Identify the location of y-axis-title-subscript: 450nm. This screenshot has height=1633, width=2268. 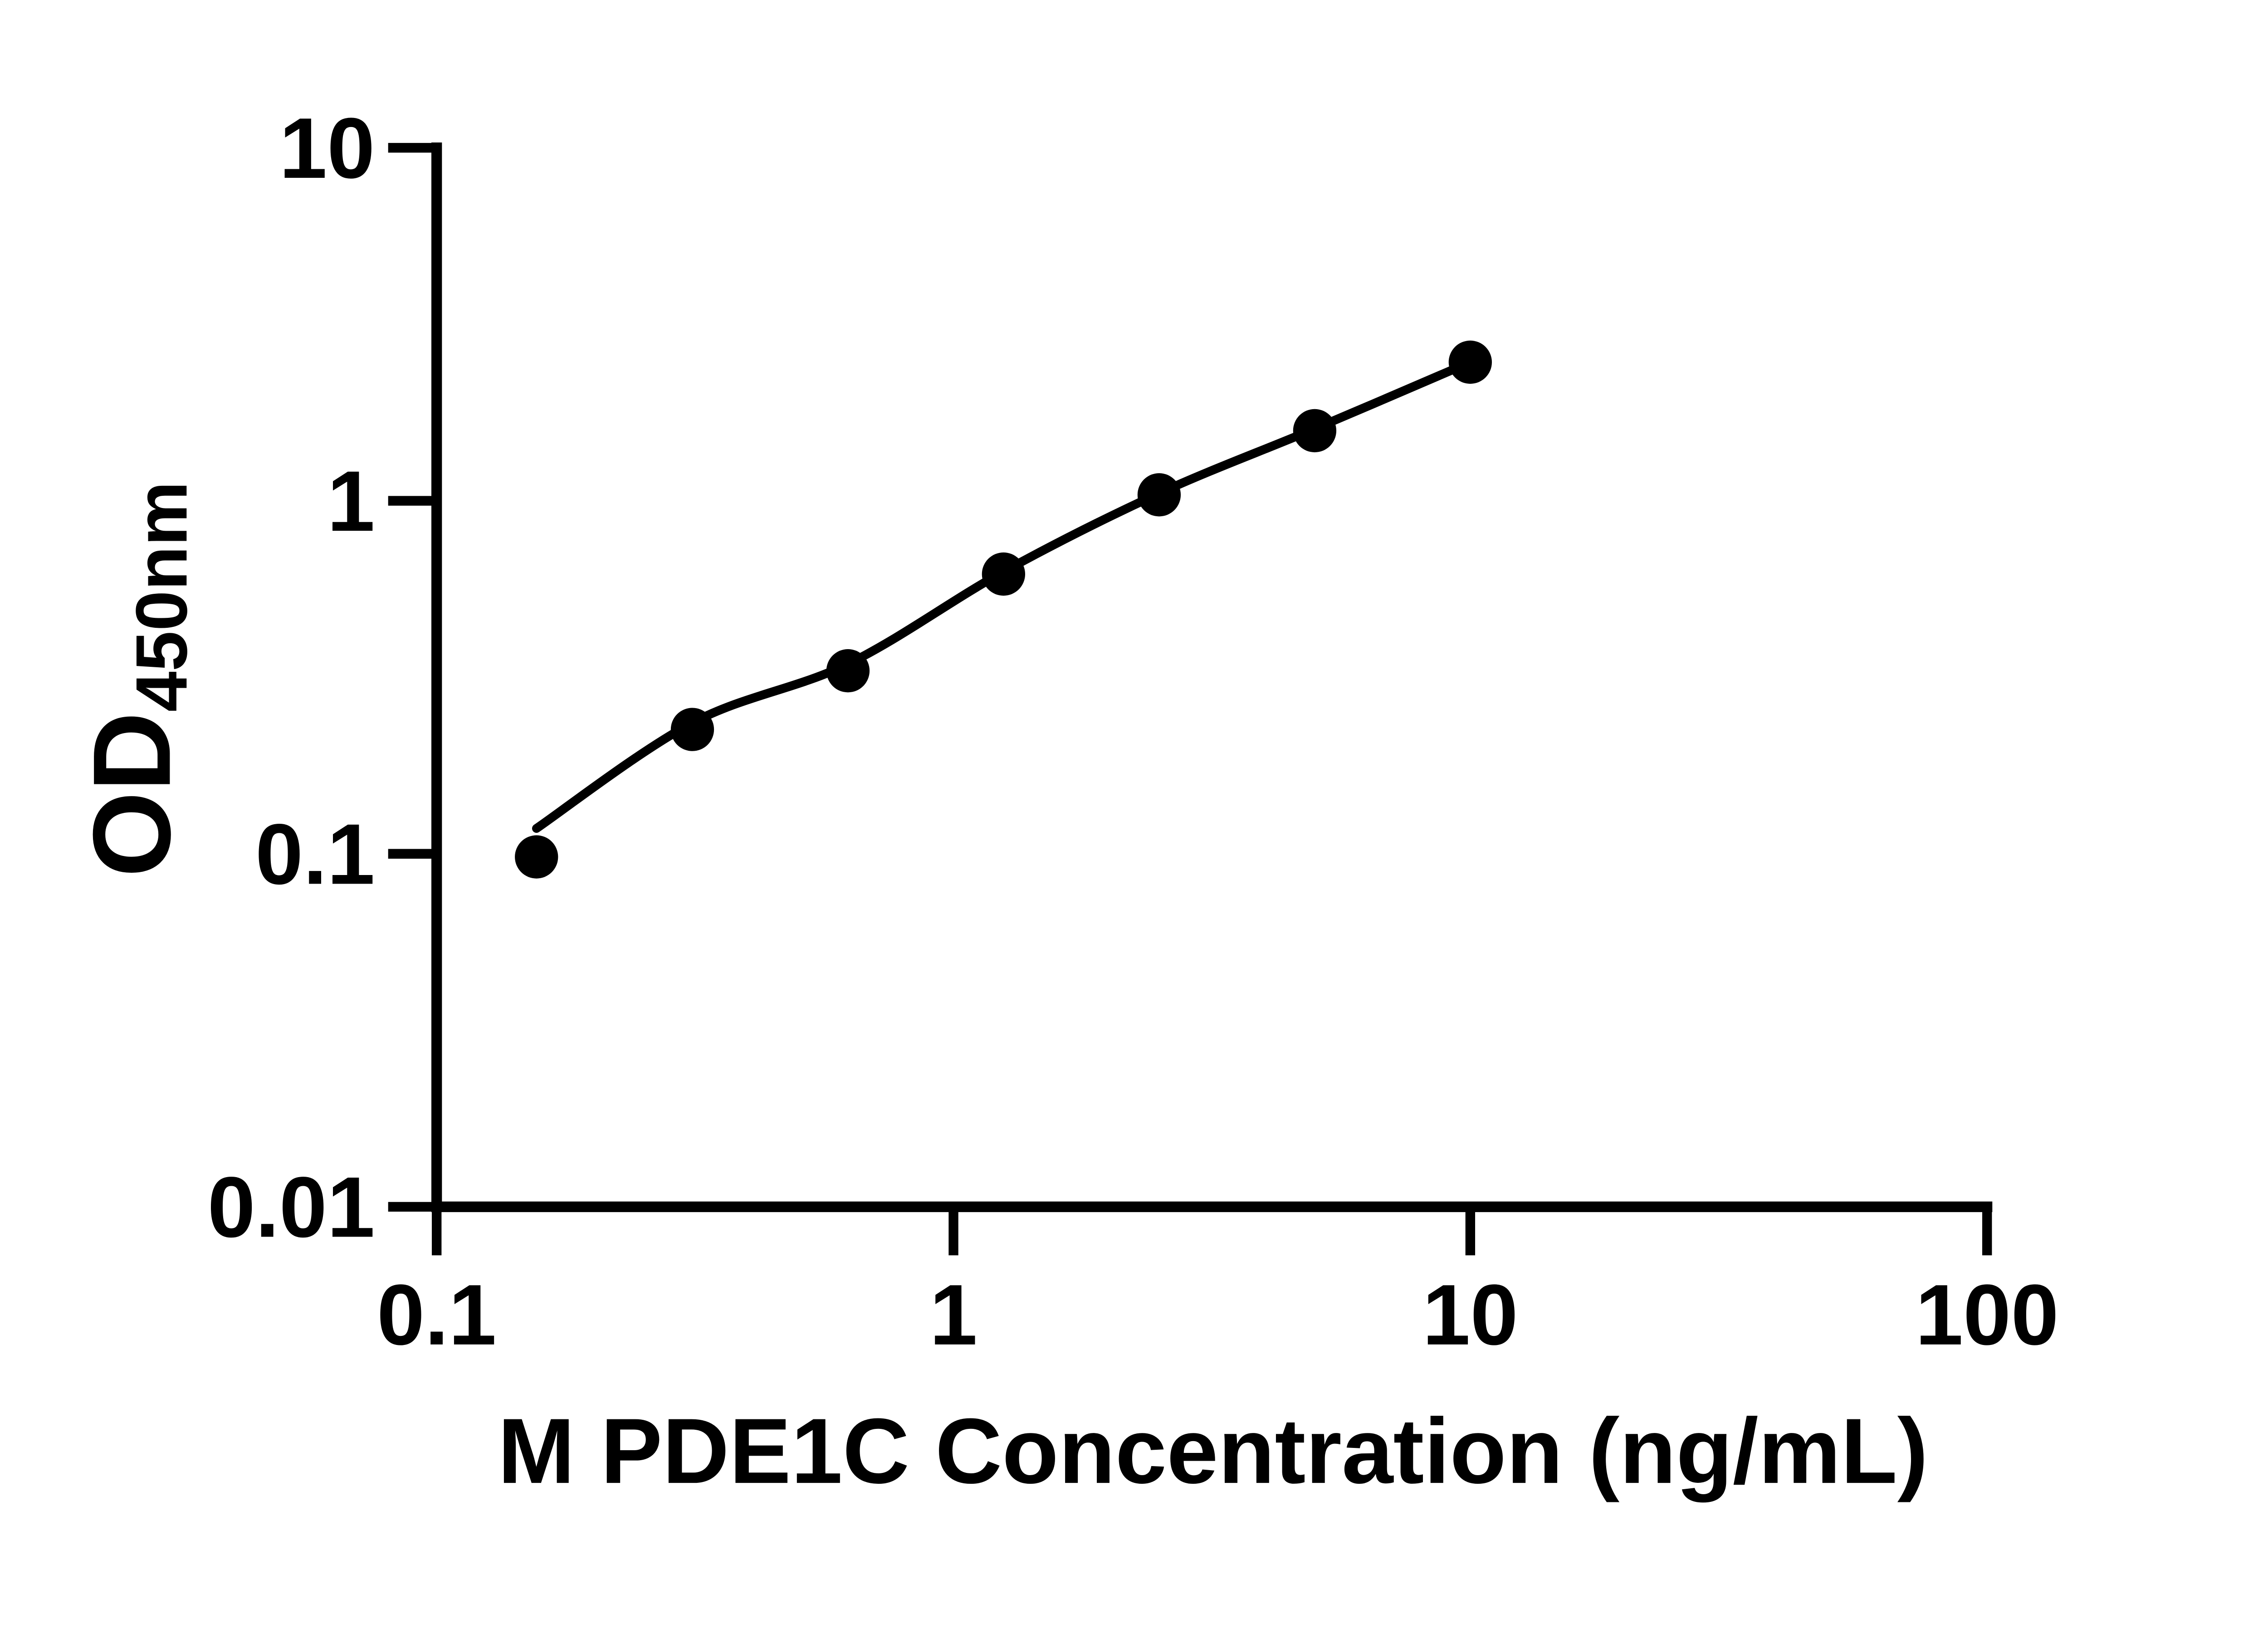
(161, 596).